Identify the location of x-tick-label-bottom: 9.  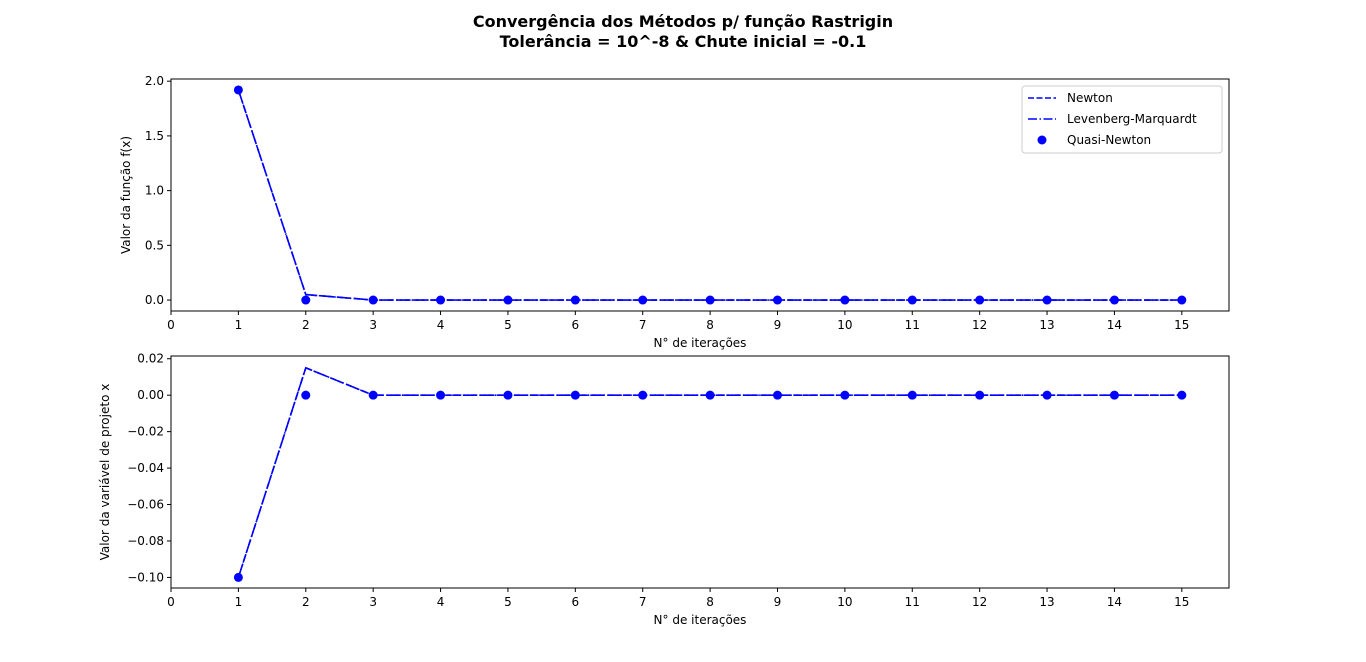
(778, 602).